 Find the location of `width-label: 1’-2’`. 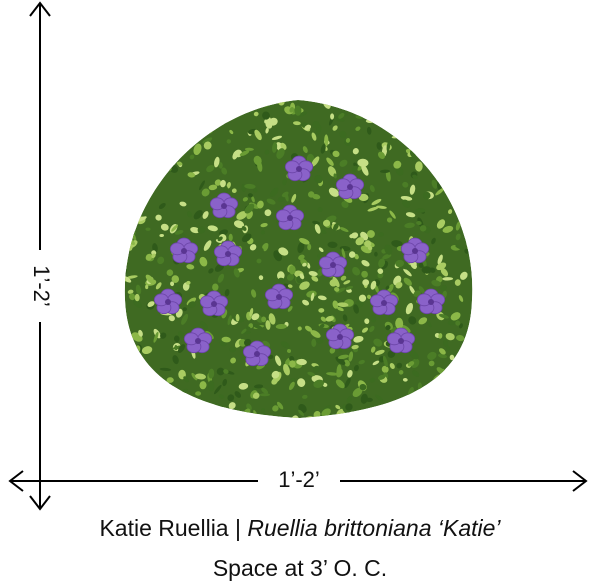

width-label: 1’-2’ is located at coordinates (299, 479).